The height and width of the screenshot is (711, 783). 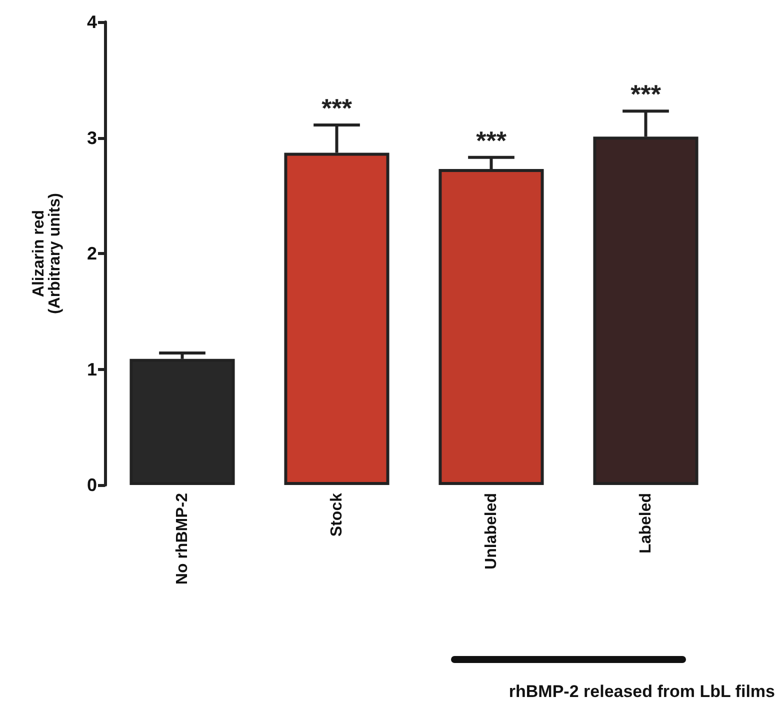 I want to click on y-axis-title: Alizarin red (Arbitrary units), so click(x=47, y=253).